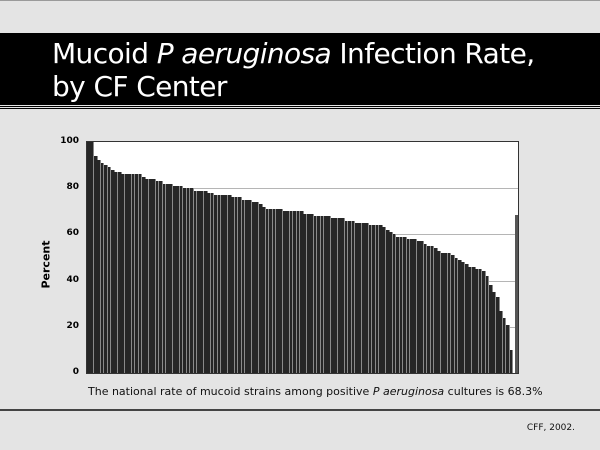 The image size is (600, 450). What do you see at coordinates (75, 372) in the screenshot?
I see `y-tick-label: 0` at bounding box center [75, 372].